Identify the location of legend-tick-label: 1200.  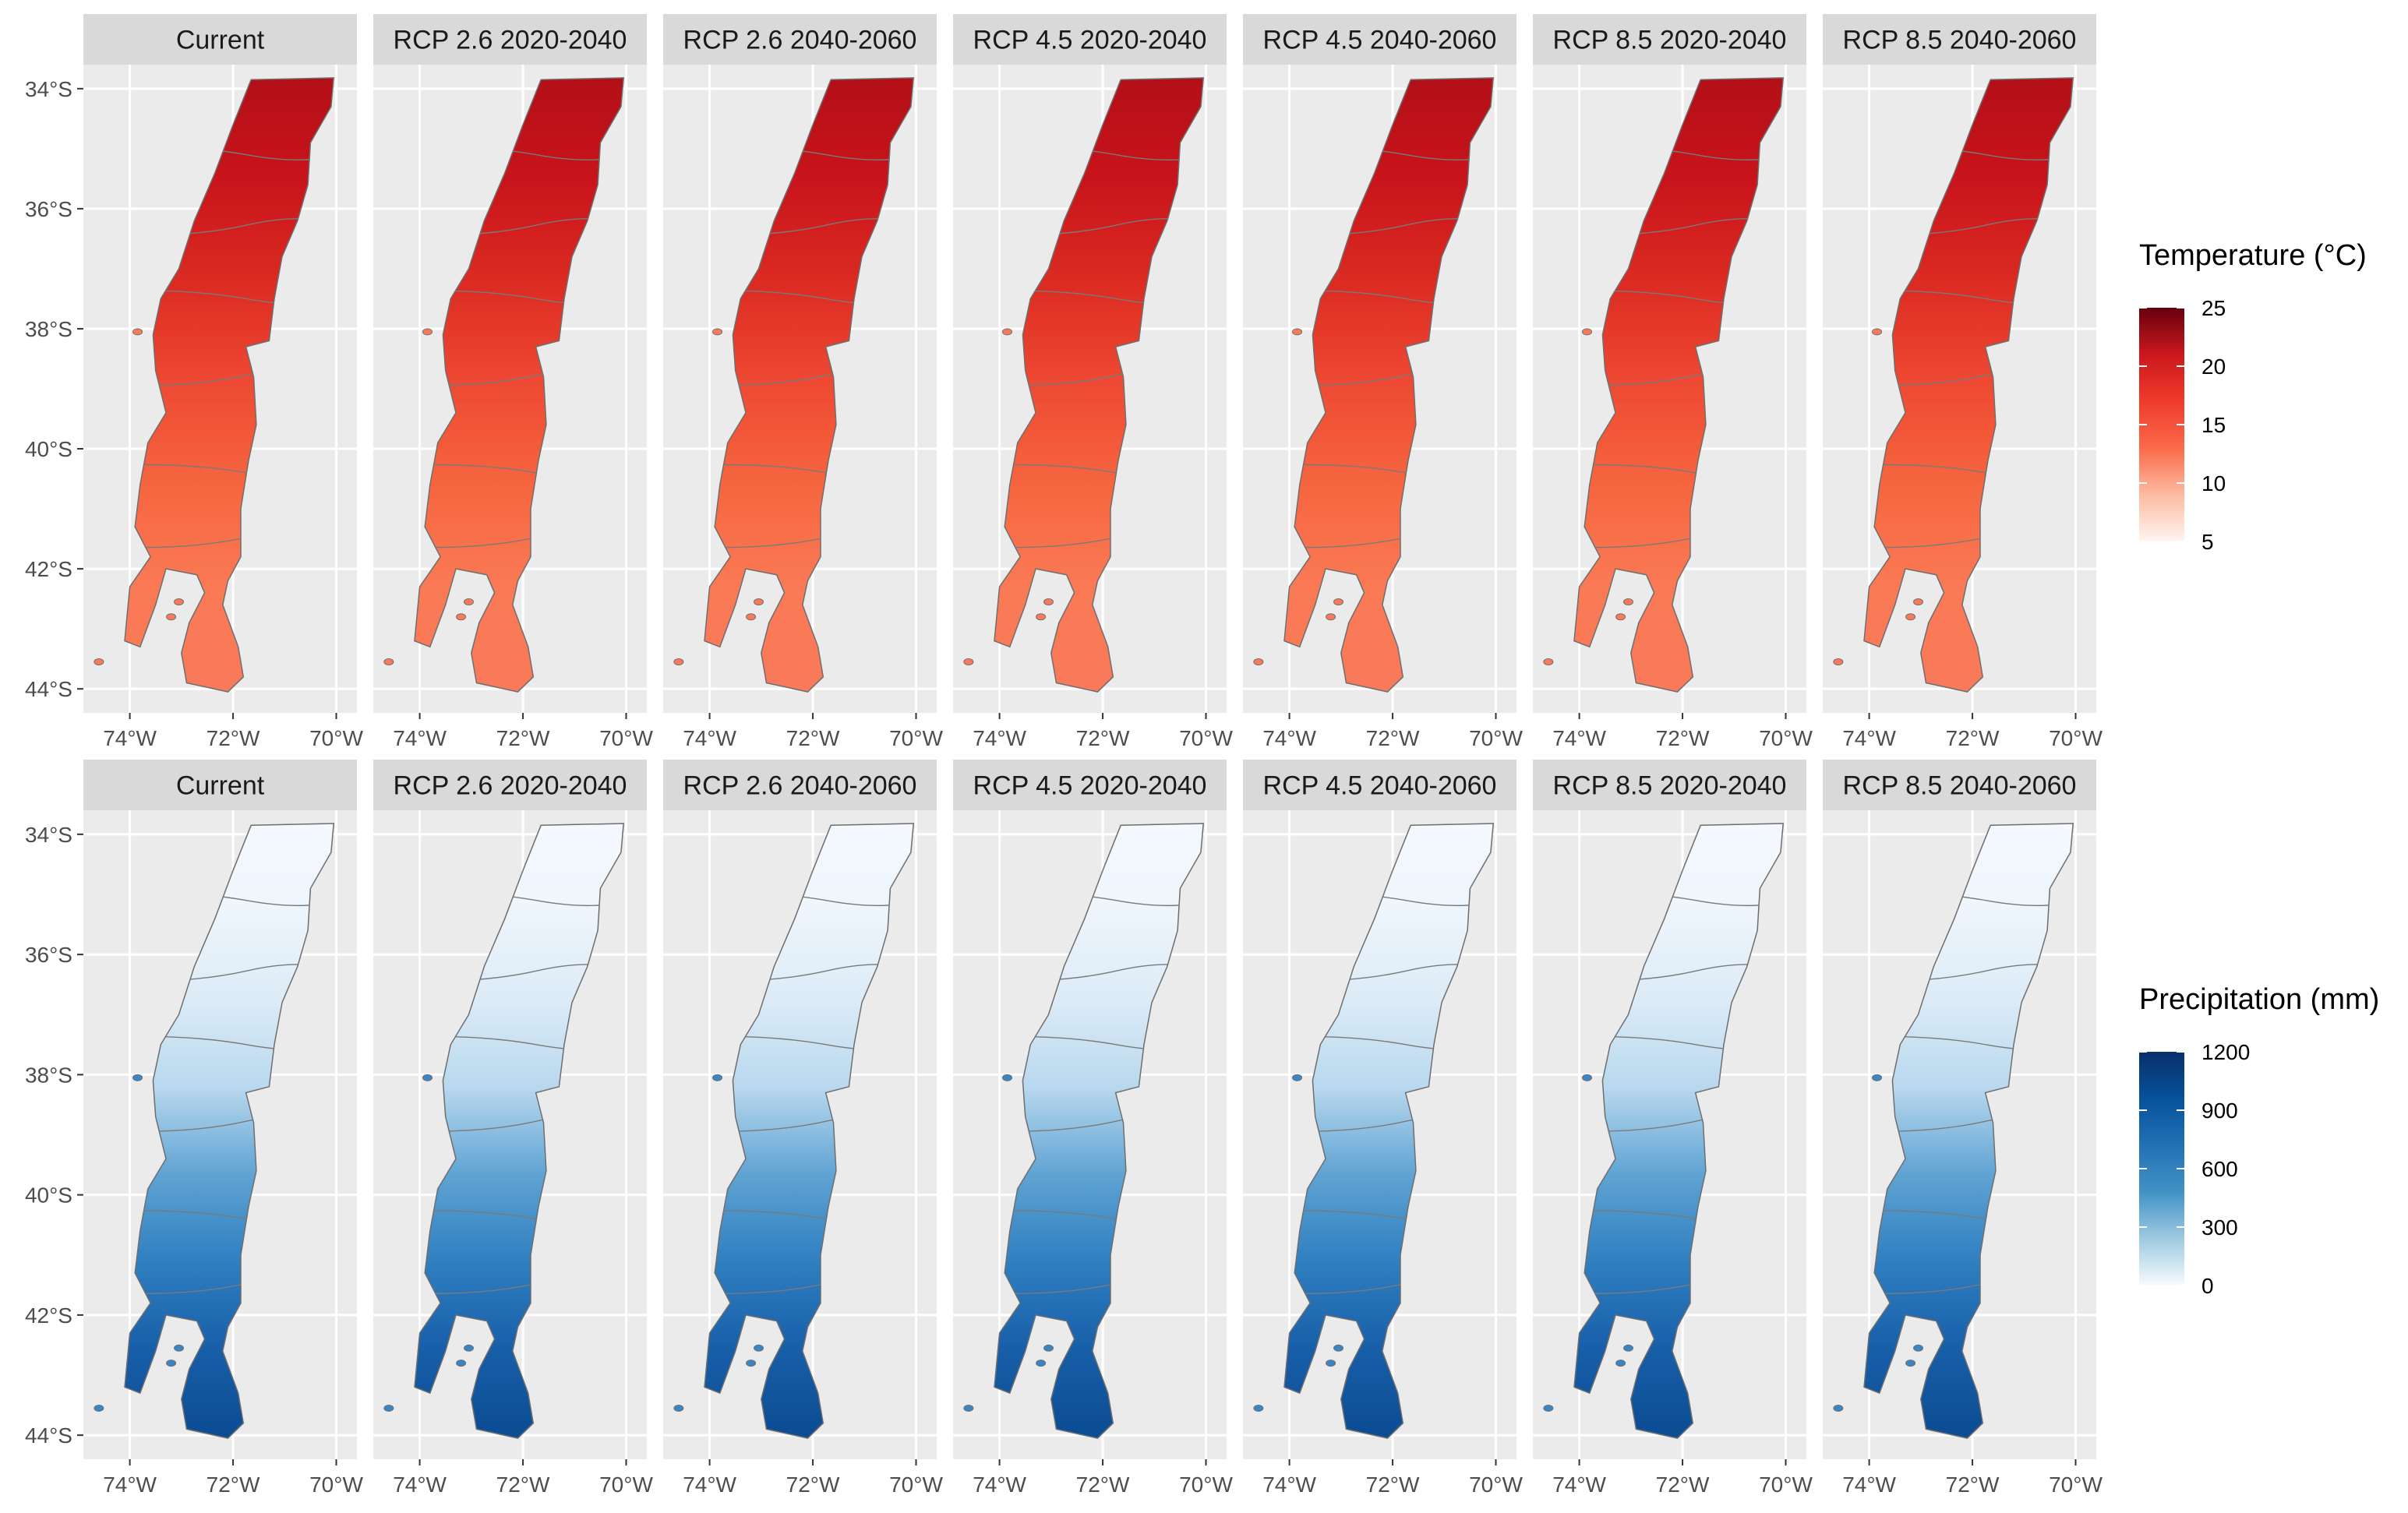
(2225, 1052).